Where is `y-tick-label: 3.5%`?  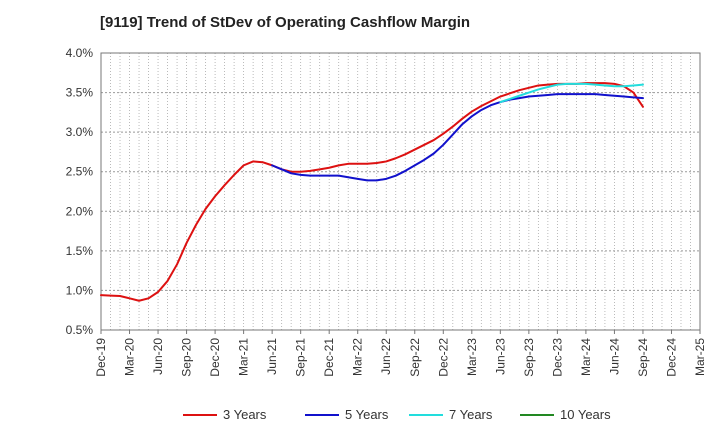
y-tick-label: 3.5% is located at coordinates (80, 93).